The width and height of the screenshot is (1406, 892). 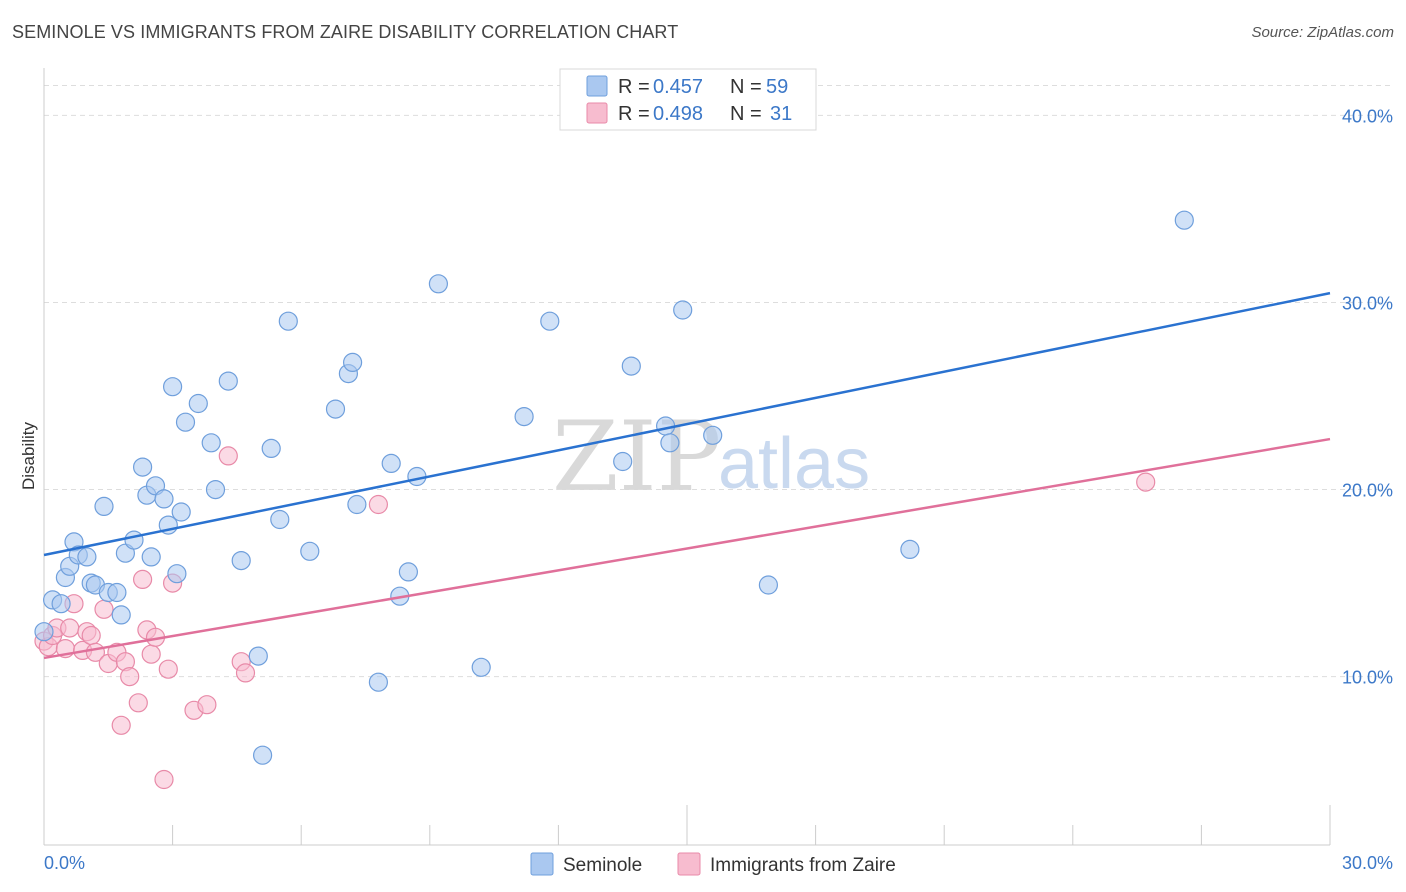 I want to click on y-tick-label: 40.0%, so click(x=1367, y=116).